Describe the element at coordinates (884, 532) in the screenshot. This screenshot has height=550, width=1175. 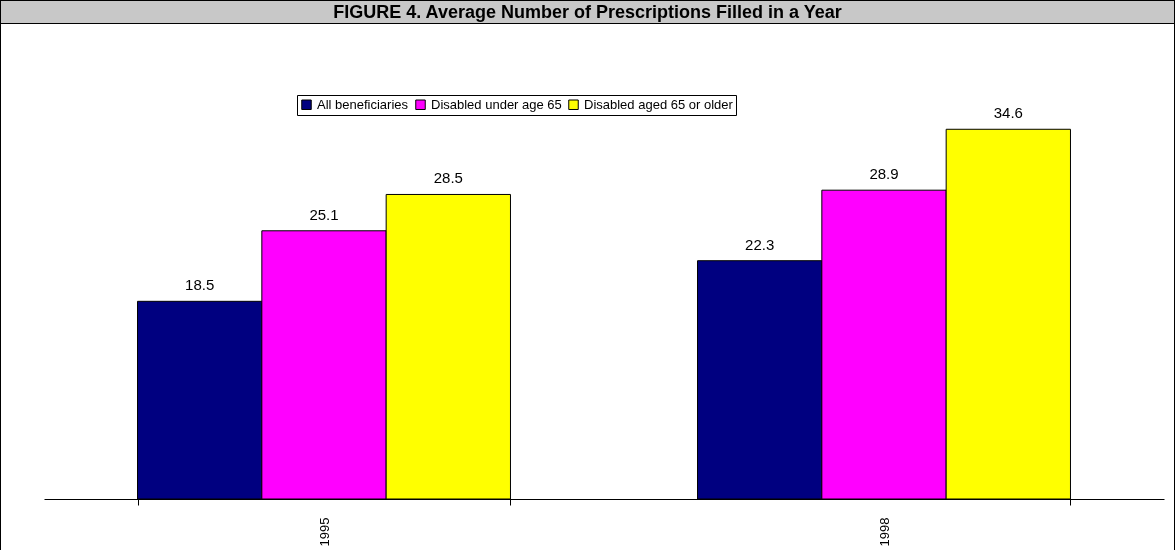
I see `x-tick-label: 1998` at that location.